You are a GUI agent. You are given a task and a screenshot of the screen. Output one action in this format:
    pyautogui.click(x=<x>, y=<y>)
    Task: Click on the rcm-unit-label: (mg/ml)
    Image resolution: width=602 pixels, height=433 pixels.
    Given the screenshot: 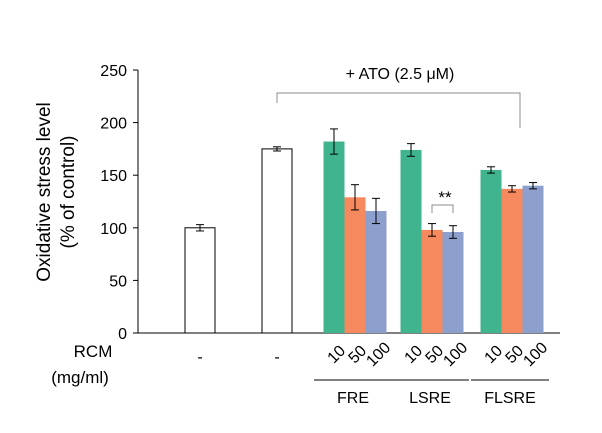 What is the action you would take?
    pyautogui.click(x=80, y=377)
    